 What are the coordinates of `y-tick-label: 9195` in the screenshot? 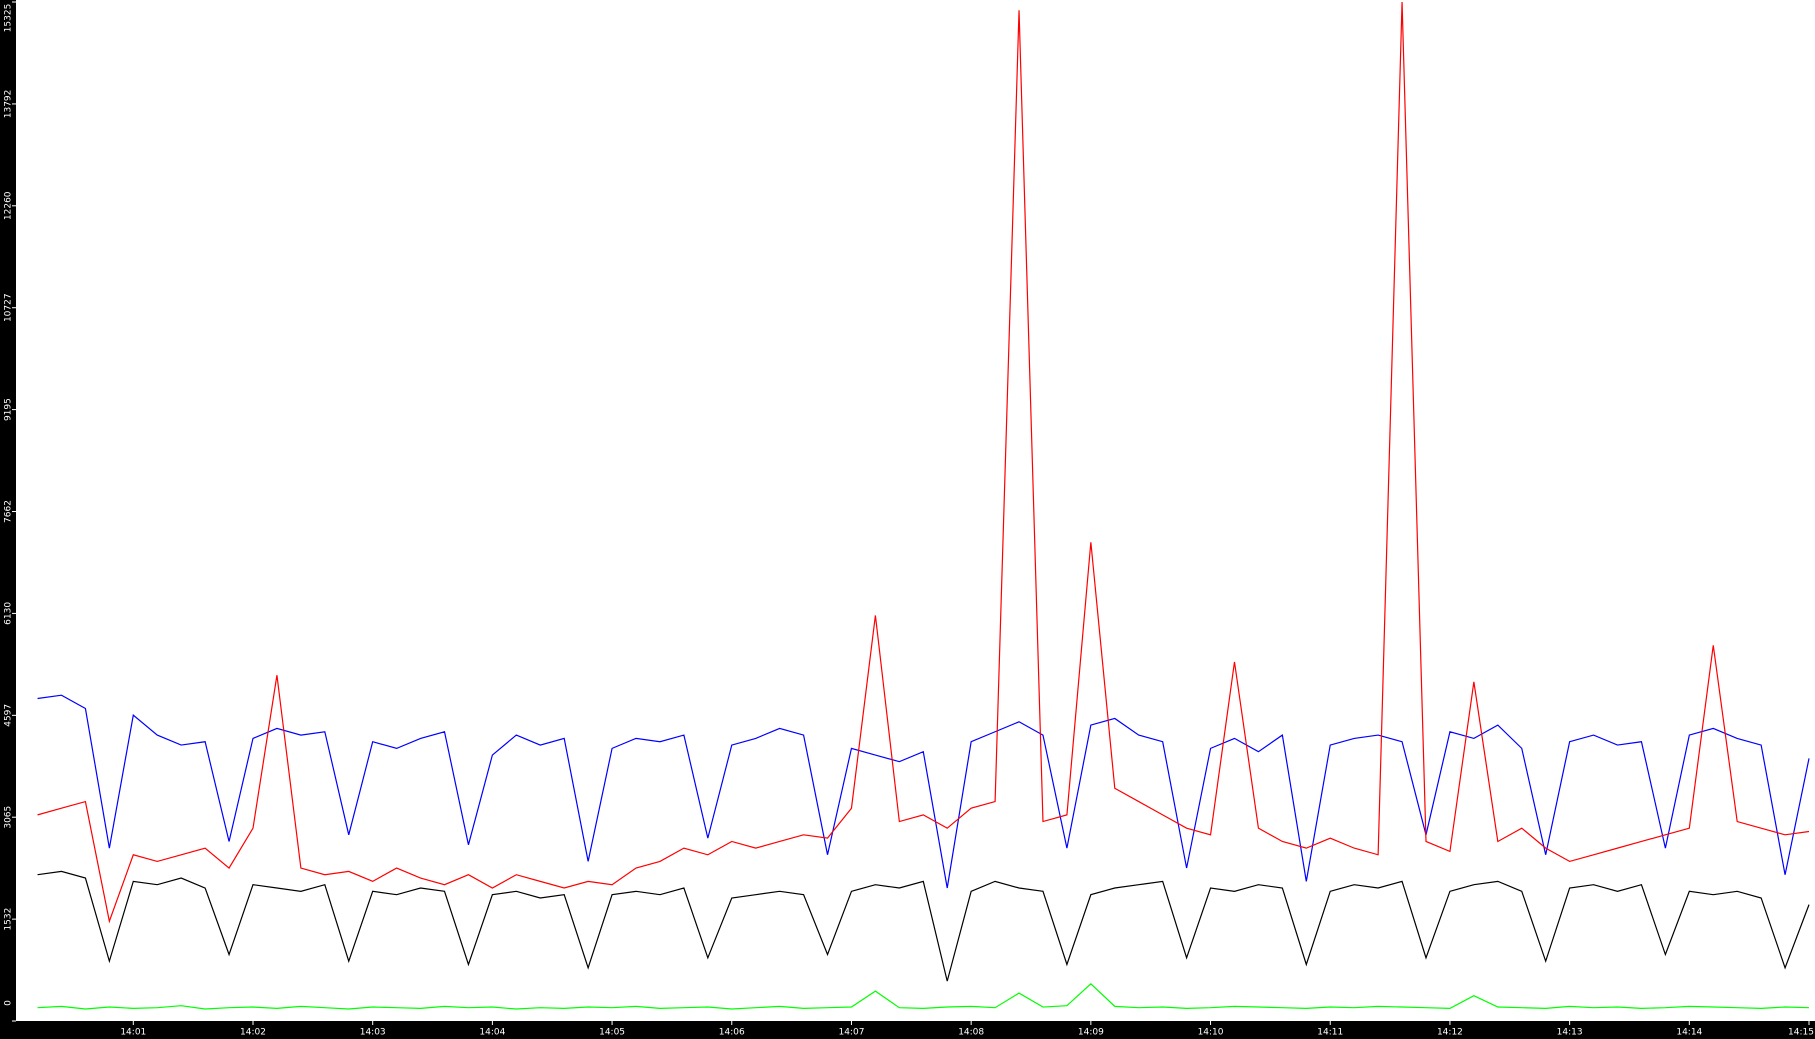 It's located at (9, 409).